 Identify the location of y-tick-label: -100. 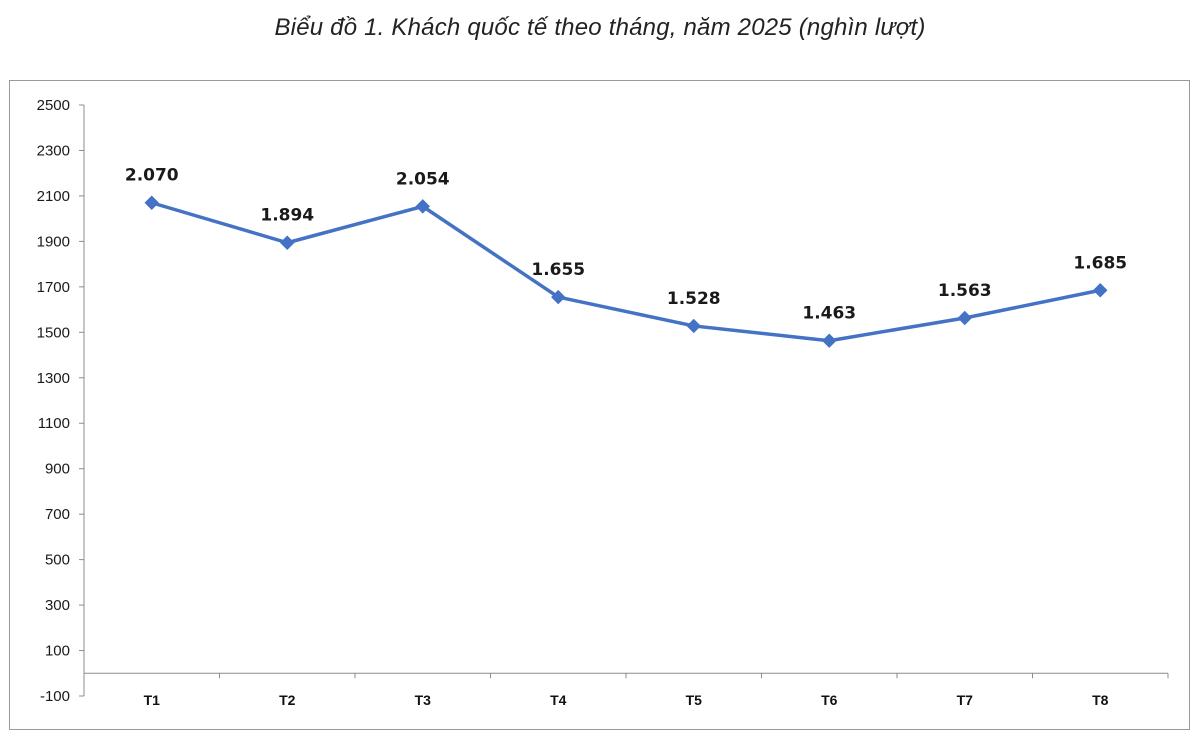
(55, 696).